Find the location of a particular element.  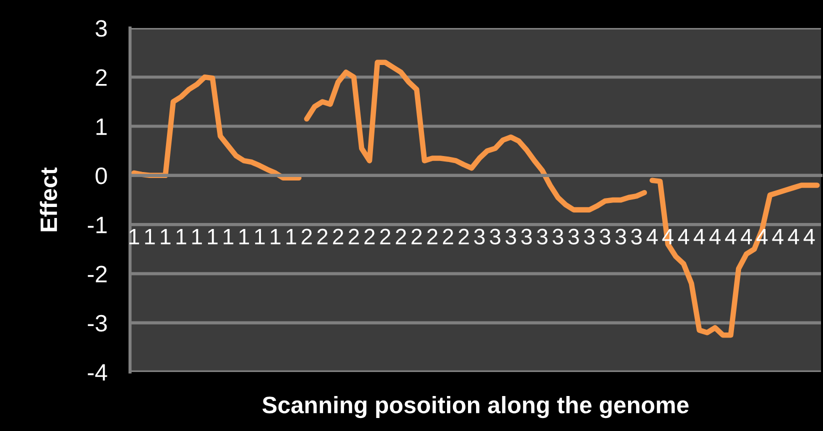

y-tick-label: -3 is located at coordinates (97, 323).